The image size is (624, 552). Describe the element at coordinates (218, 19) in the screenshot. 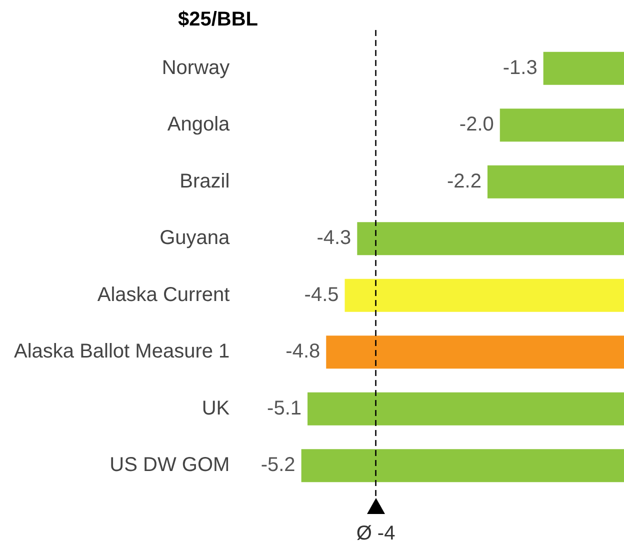

I see `chart-title: $25/BBL` at that location.